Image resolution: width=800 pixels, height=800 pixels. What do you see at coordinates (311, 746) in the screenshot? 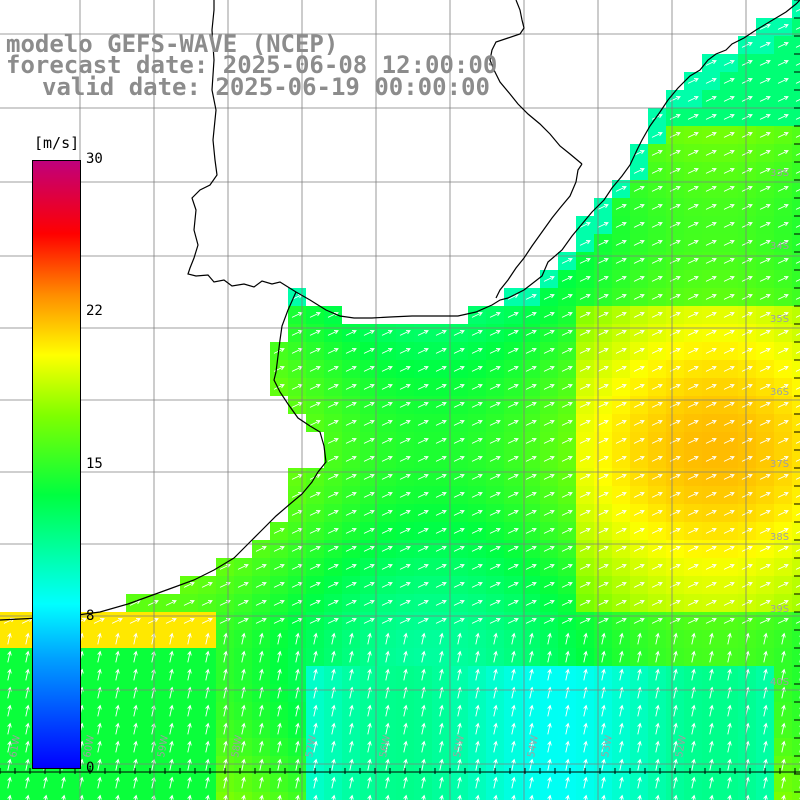
I see `longitude-label: 57W` at bounding box center [311, 746].